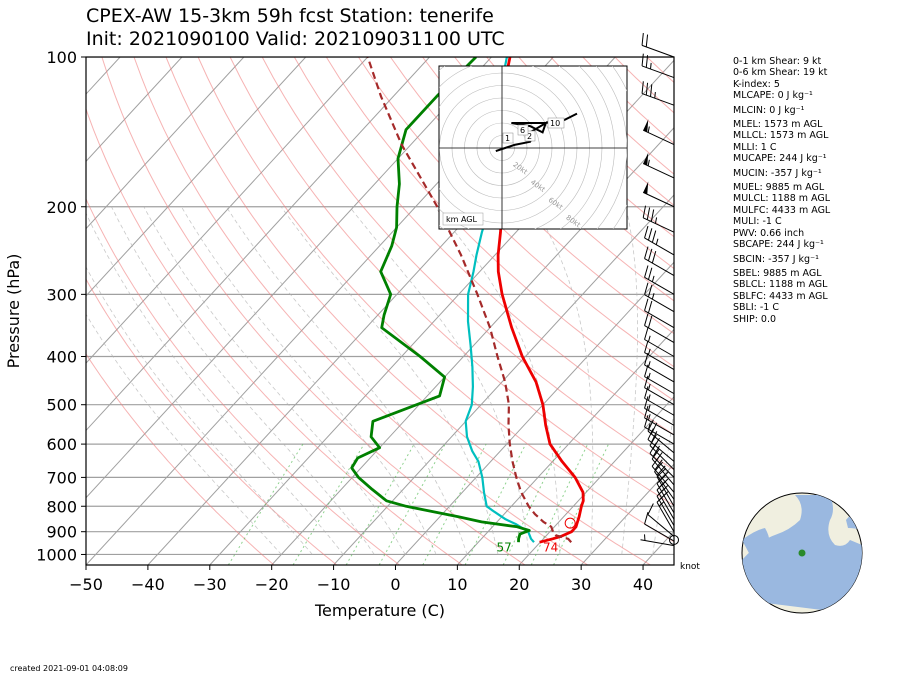 This screenshot has height=675, width=906. Describe the element at coordinates (570, 523) in the screenshot. I see `lcl-marker` at that location.